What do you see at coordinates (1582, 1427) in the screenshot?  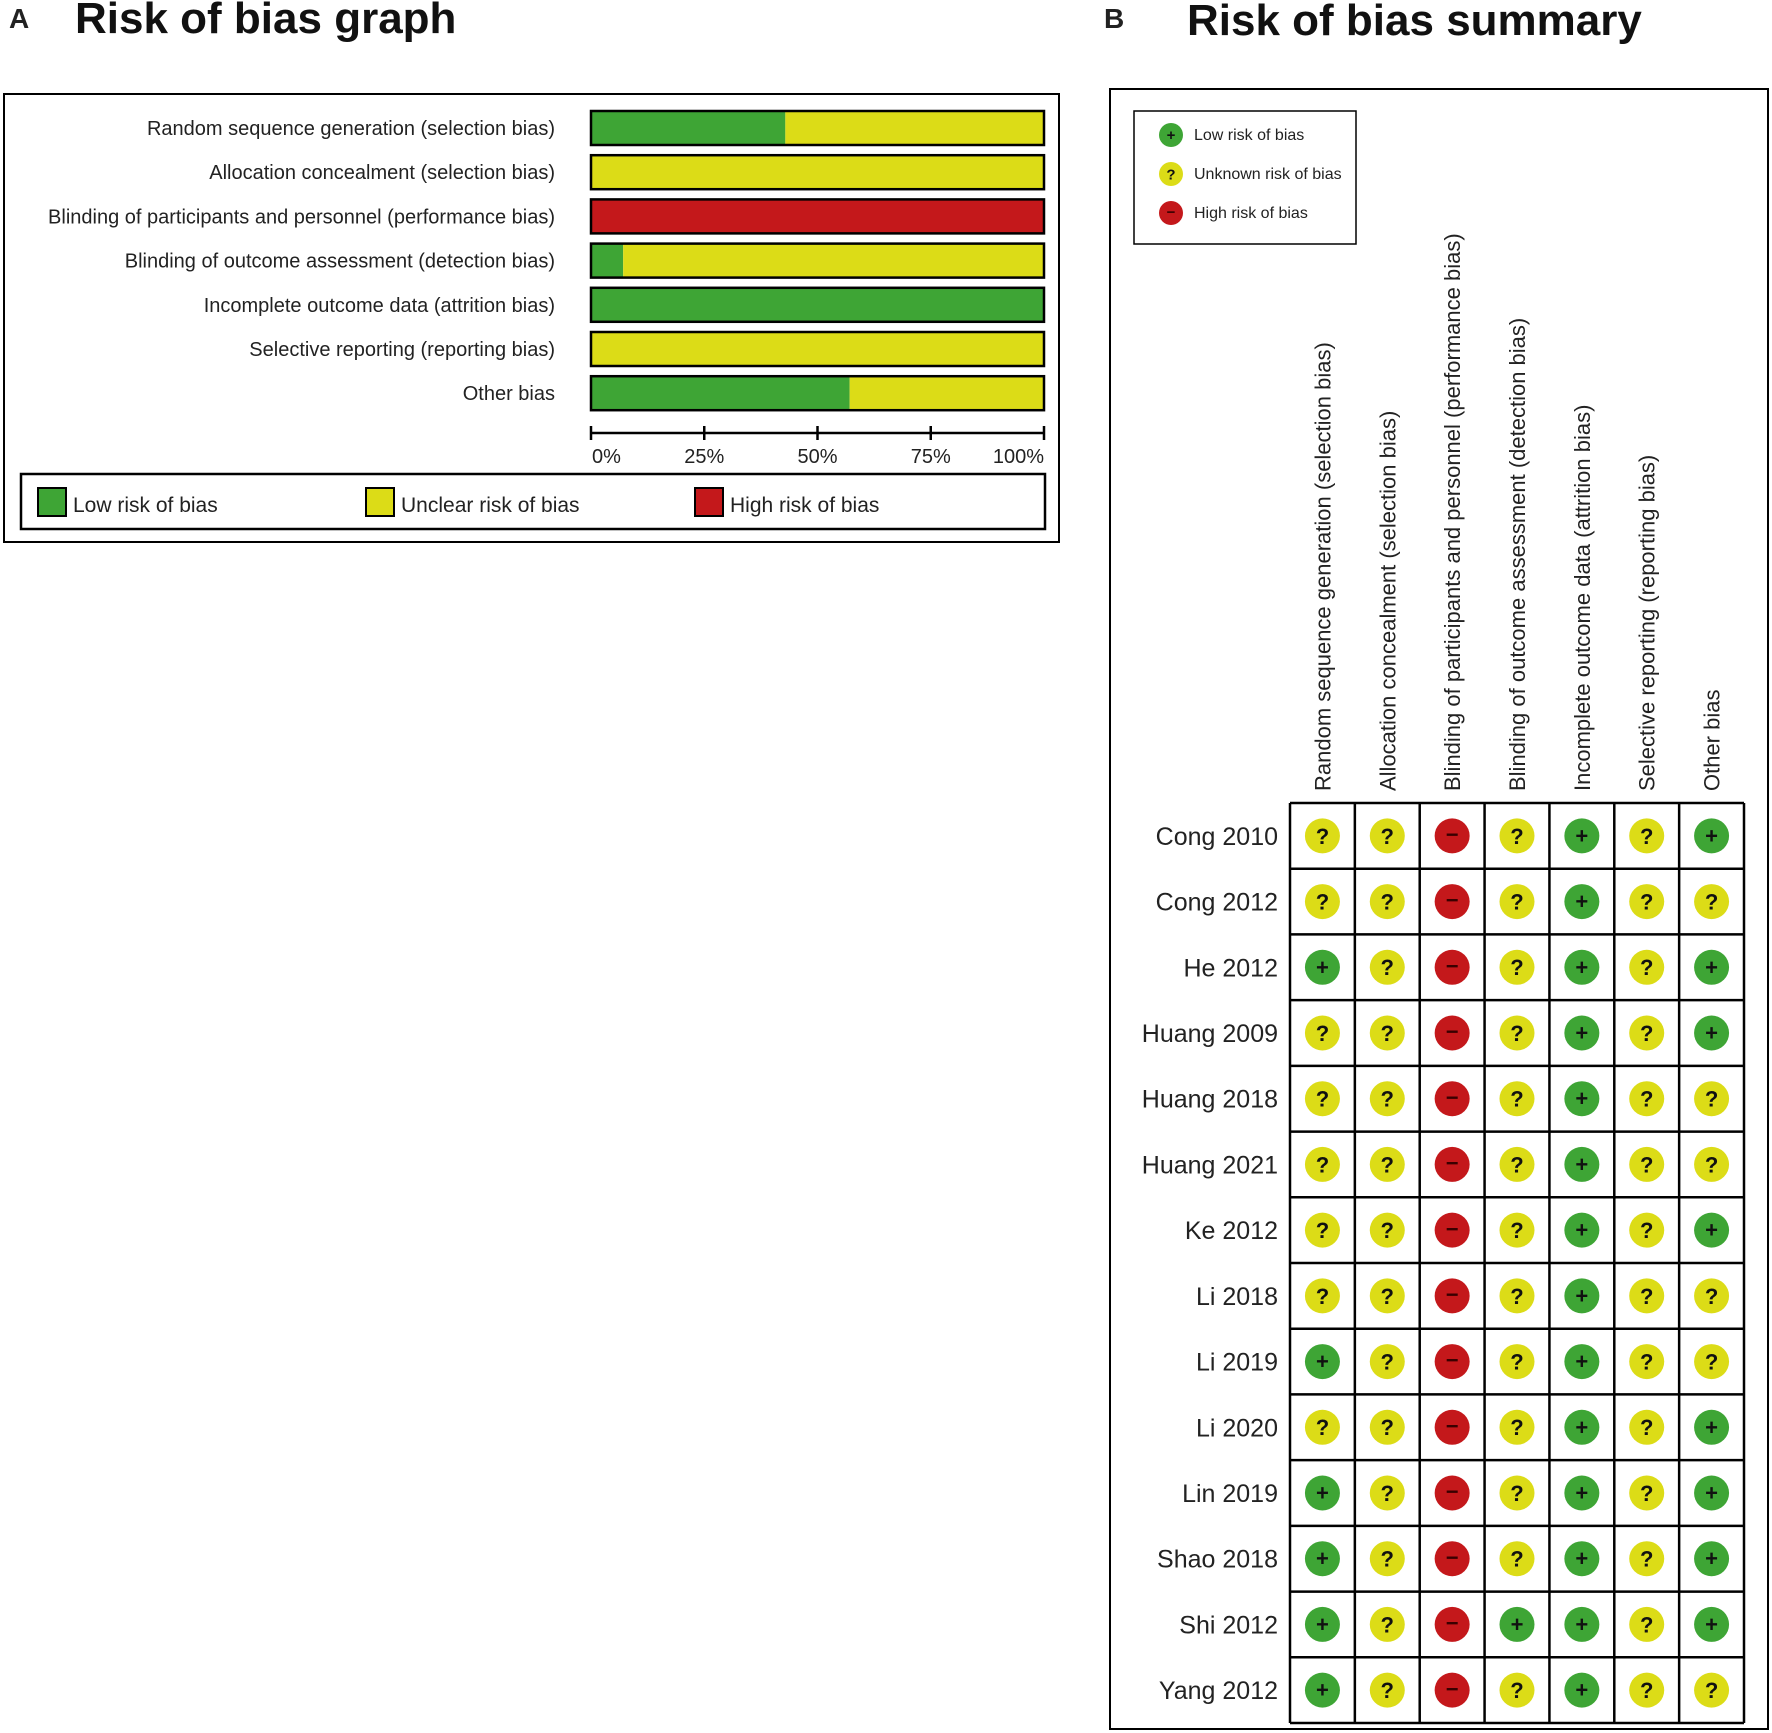 I see `rating-badge-r10-c5` at bounding box center [1582, 1427].